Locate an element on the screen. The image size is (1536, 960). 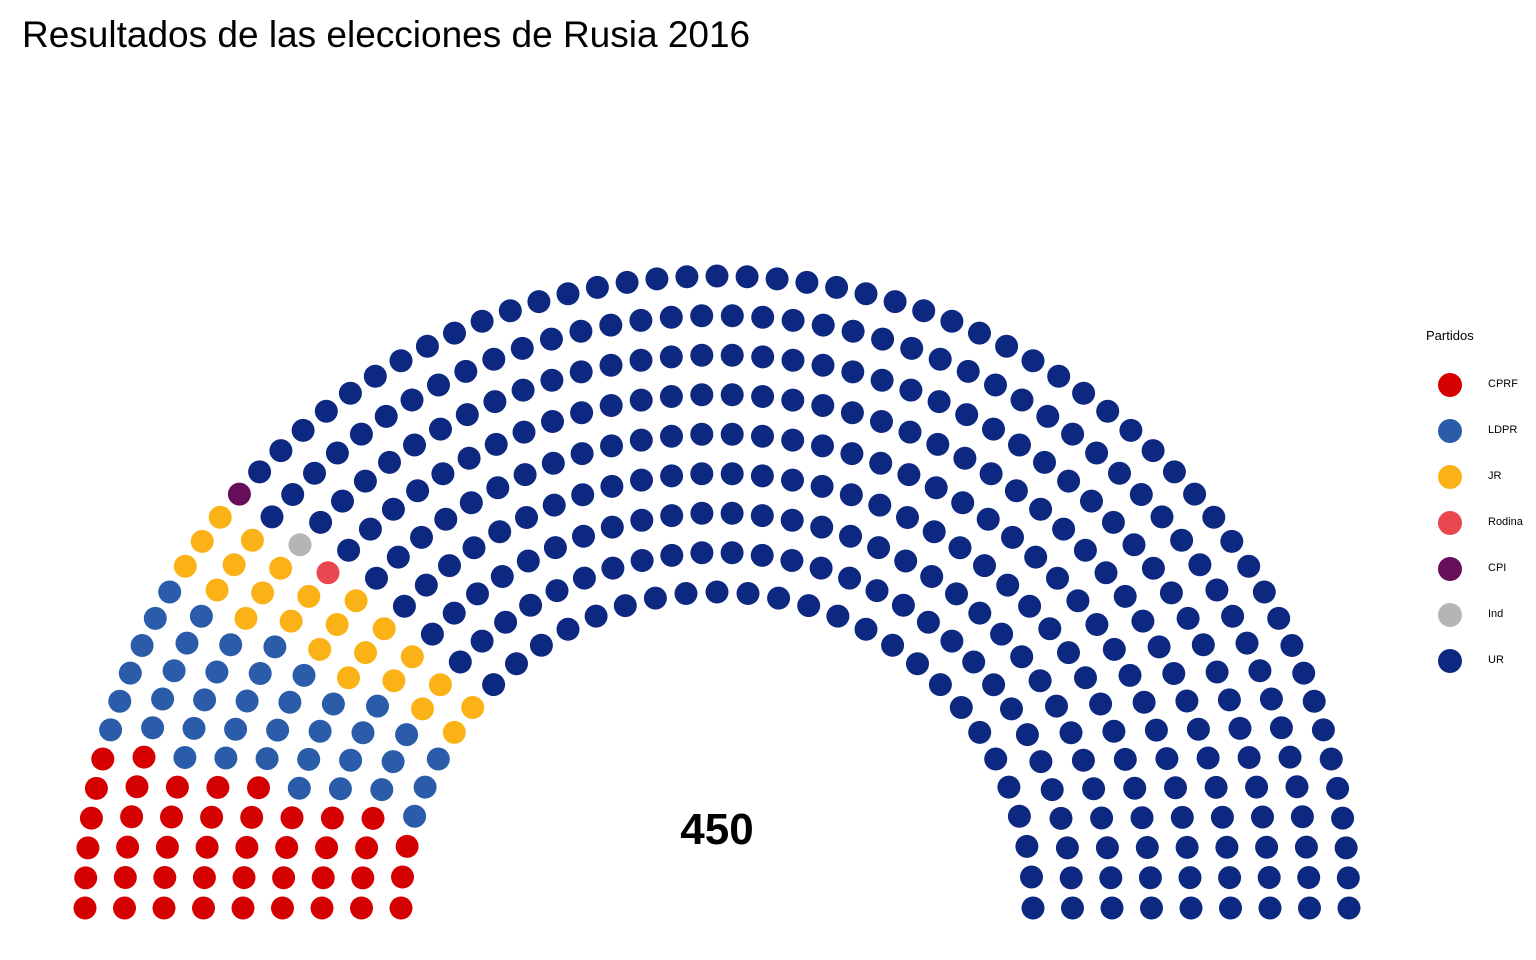
legend-key-cpi is located at coordinates (1450, 569).